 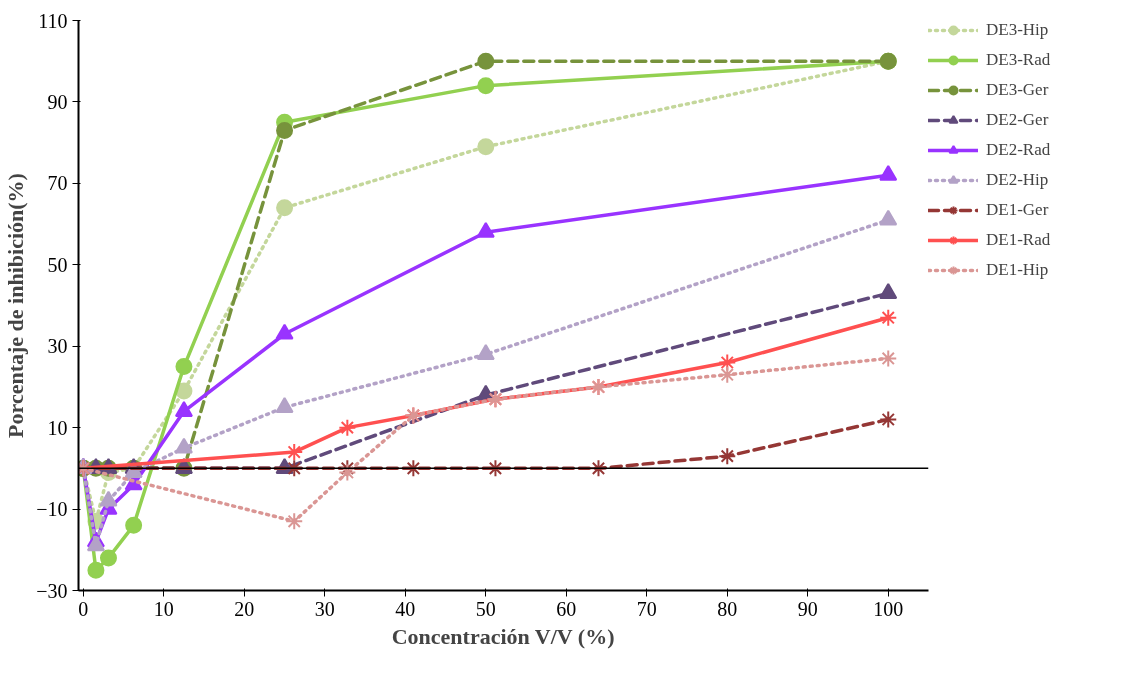 I want to click on x-tick-label: 70, so click(x=646, y=608).